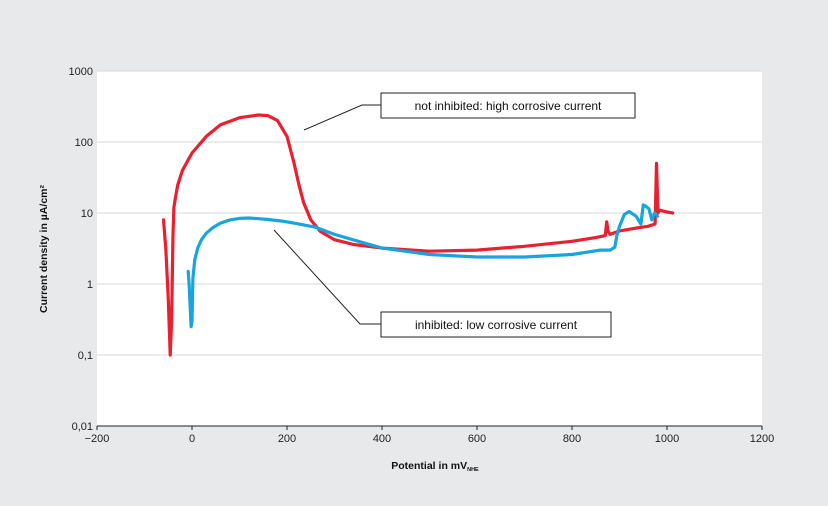 The height and width of the screenshot is (506, 828). What do you see at coordinates (97, 439) in the screenshot?
I see `x-tick-label: −200` at bounding box center [97, 439].